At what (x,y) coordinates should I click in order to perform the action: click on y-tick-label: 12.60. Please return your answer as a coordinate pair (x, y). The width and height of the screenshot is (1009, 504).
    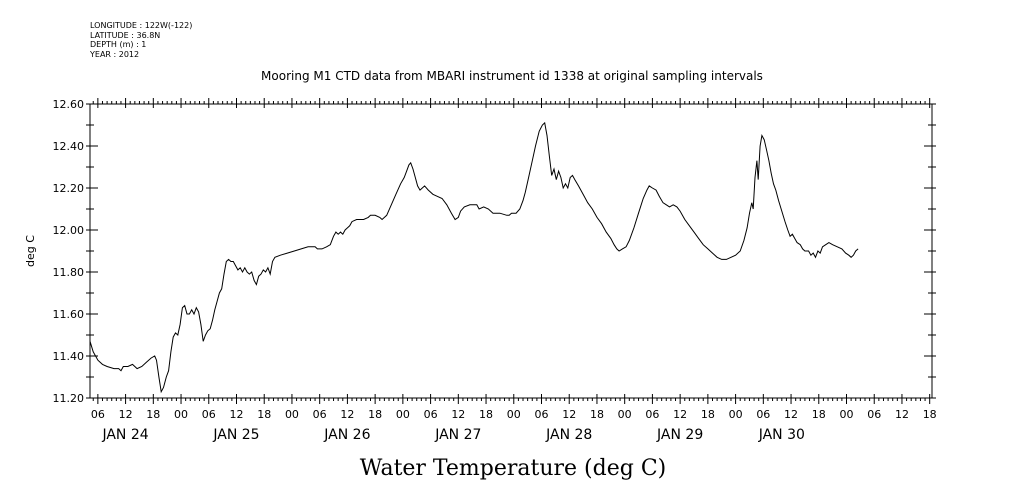
    Looking at the image, I should click on (69, 104).